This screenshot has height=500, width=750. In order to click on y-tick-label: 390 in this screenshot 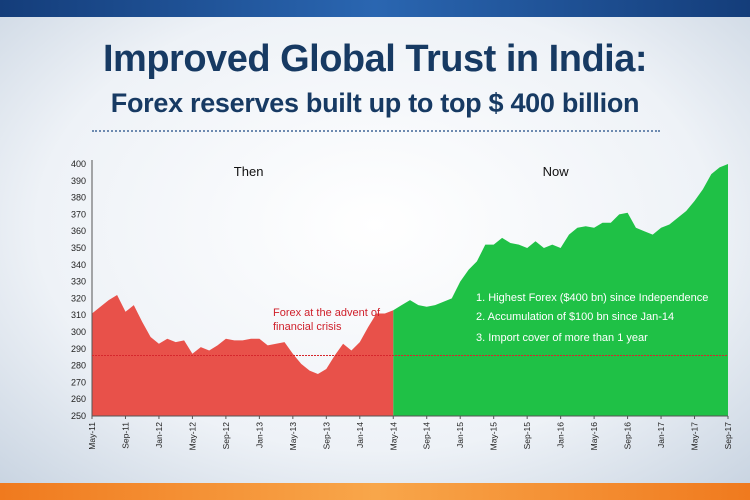, I will do `click(78, 181)`.